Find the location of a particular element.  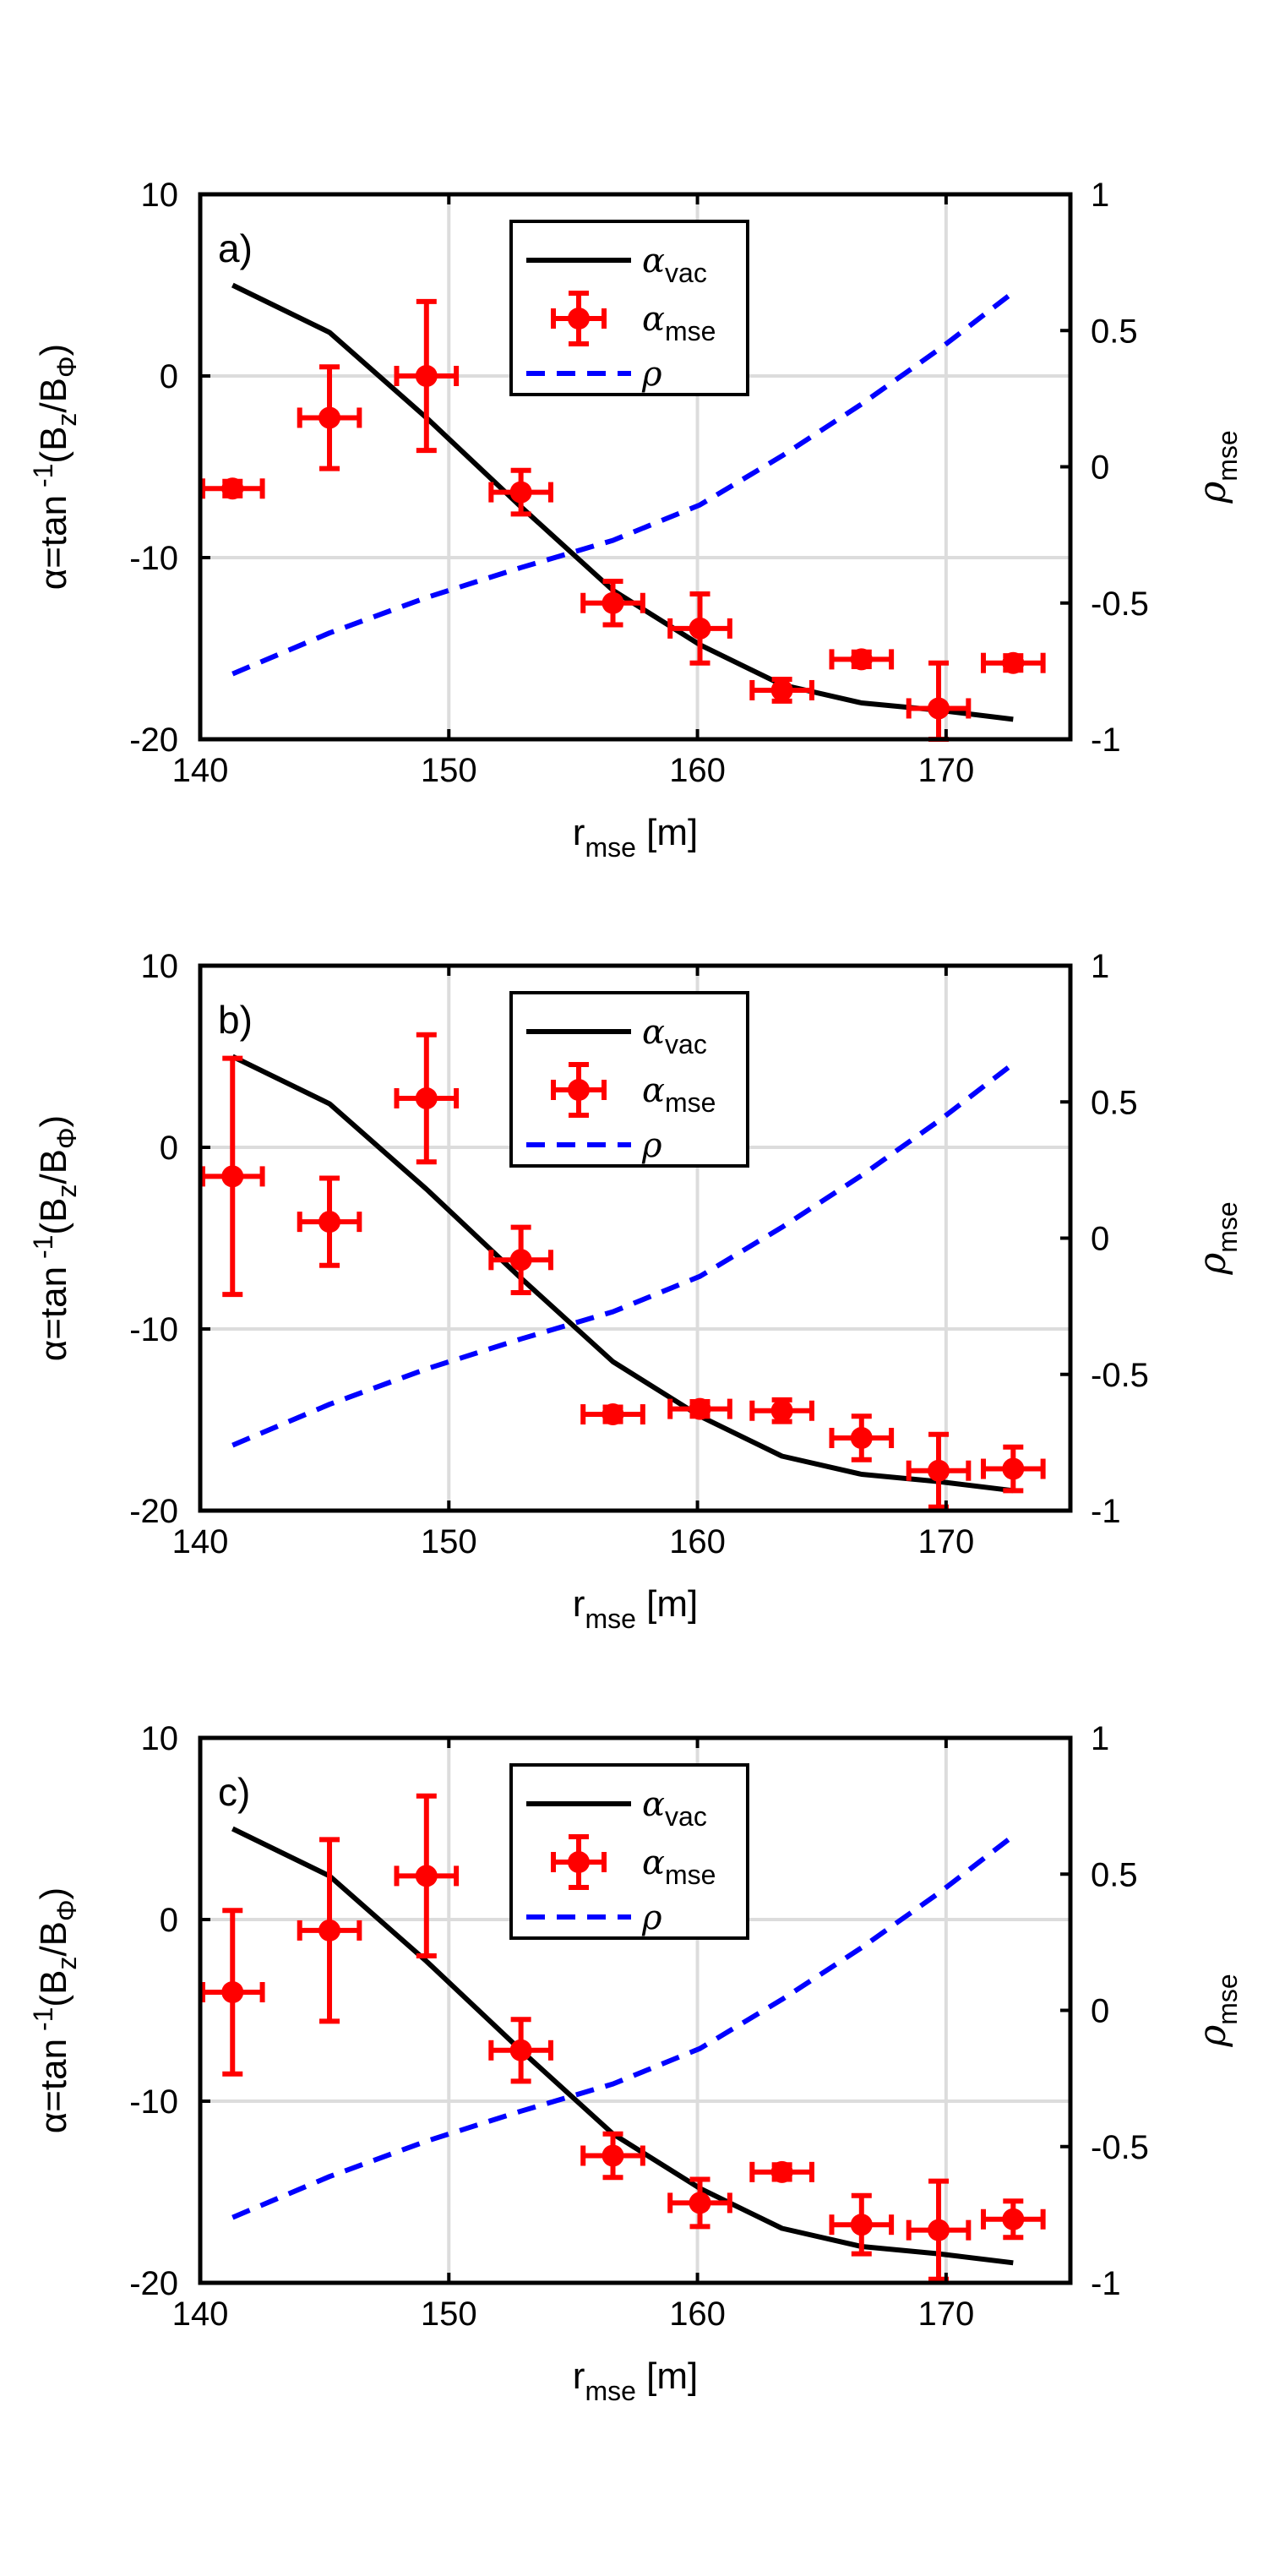

y-label-sub-z: z is located at coordinates (67, 1191).